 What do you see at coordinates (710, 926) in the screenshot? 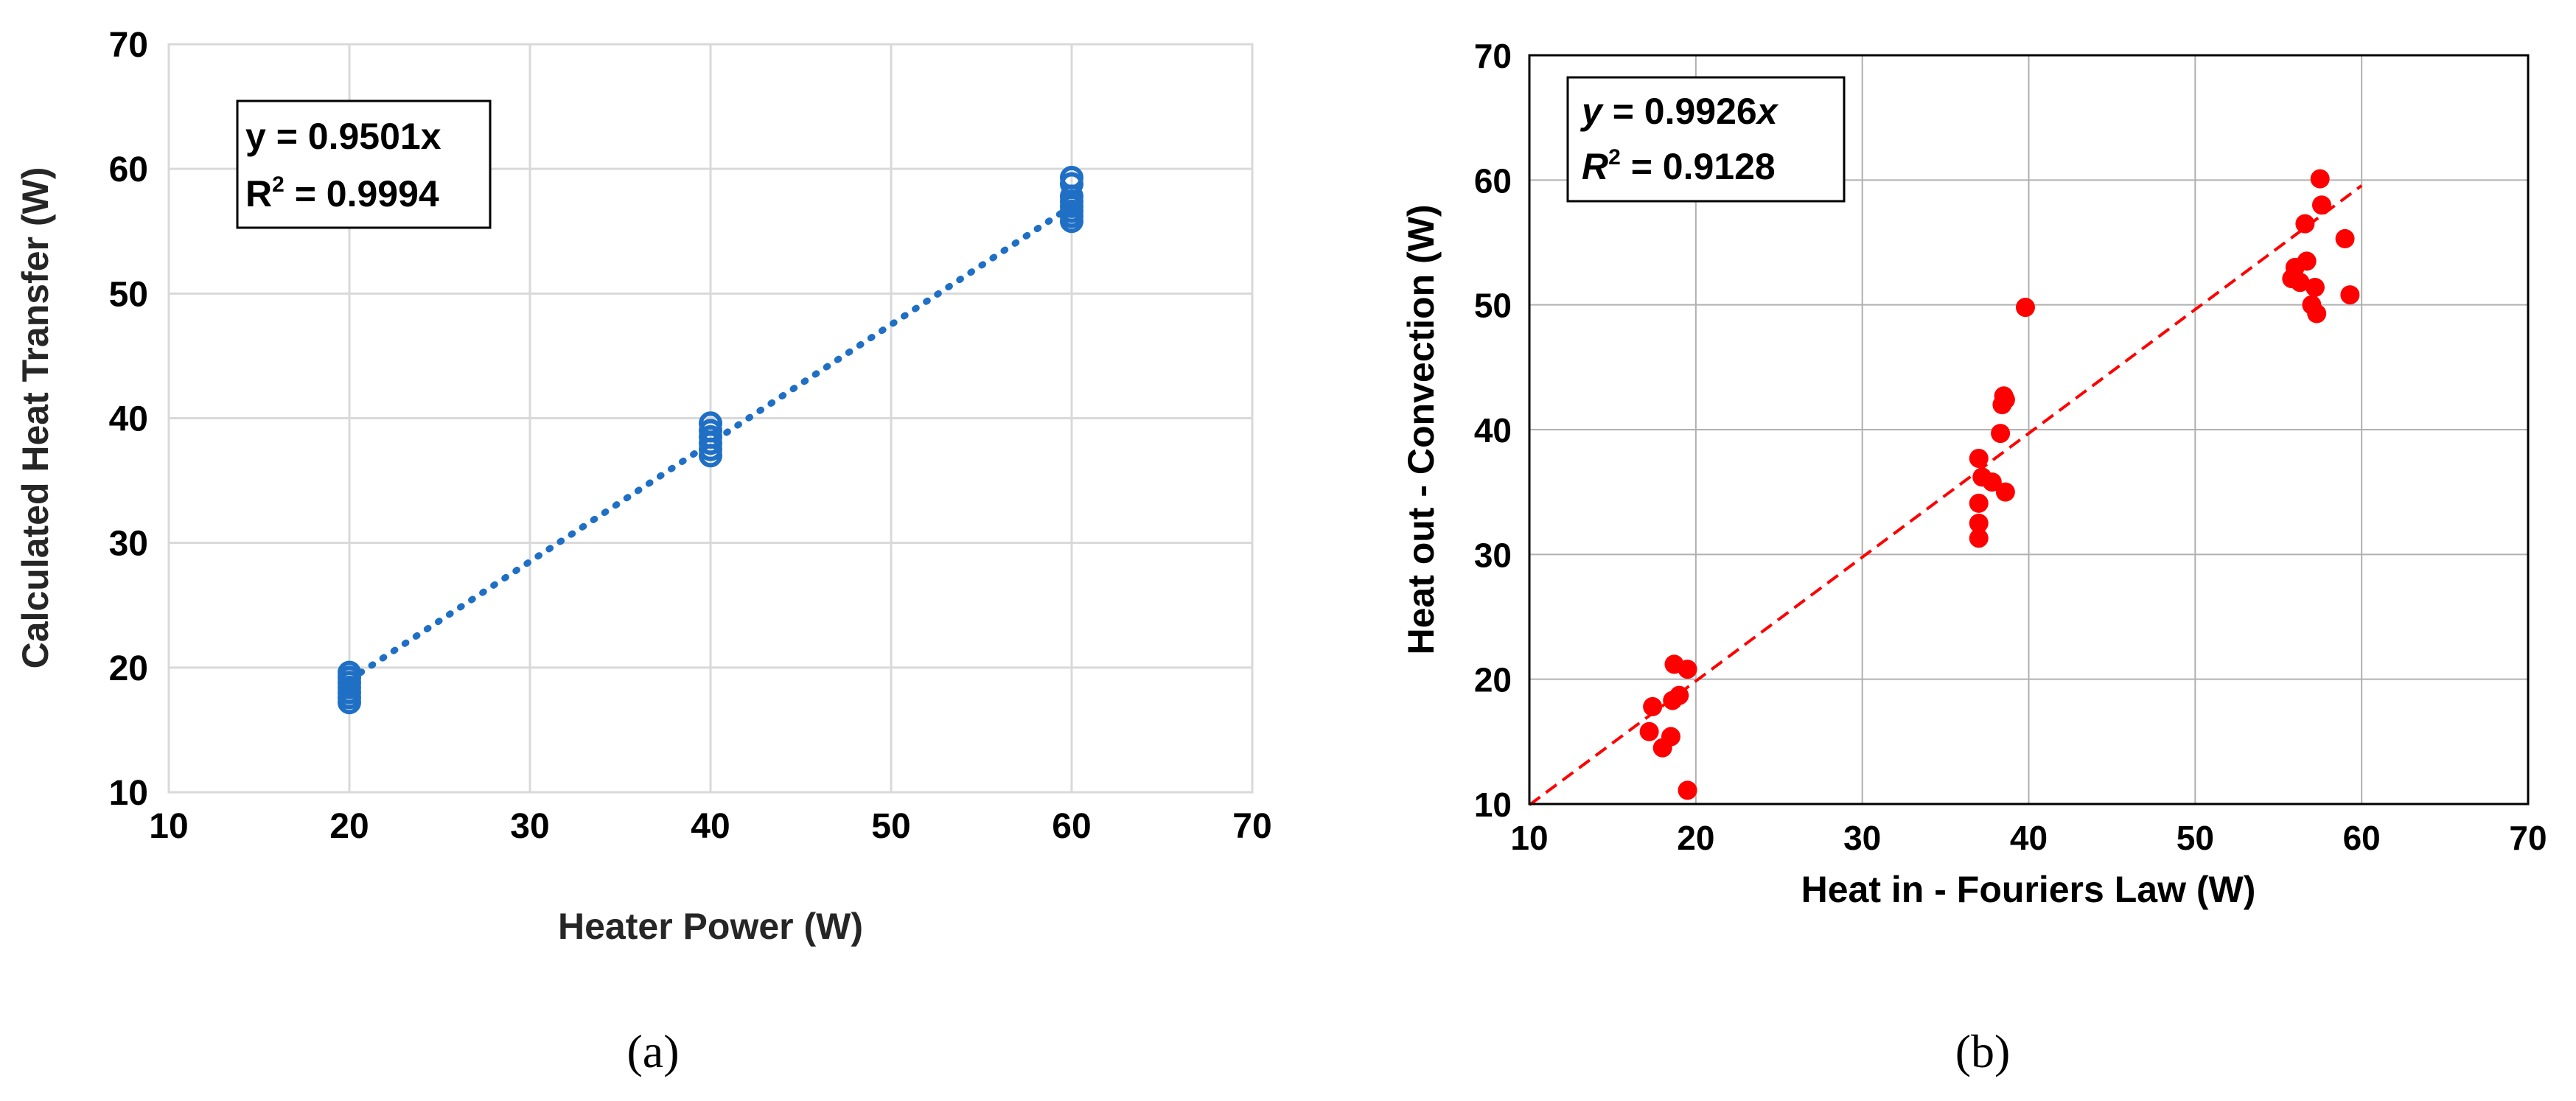
I see `chart-a-x-axis-label: Heater Power (W)` at bounding box center [710, 926].